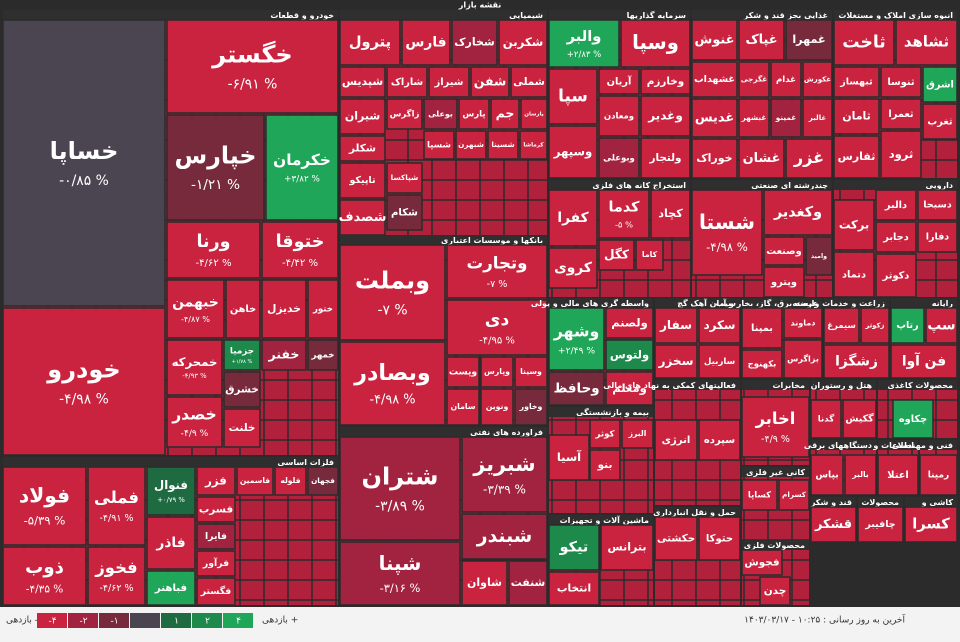  Describe the element at coordinates (605, 435) in the screenshot. I see `tile-name: کوثر` at that location.